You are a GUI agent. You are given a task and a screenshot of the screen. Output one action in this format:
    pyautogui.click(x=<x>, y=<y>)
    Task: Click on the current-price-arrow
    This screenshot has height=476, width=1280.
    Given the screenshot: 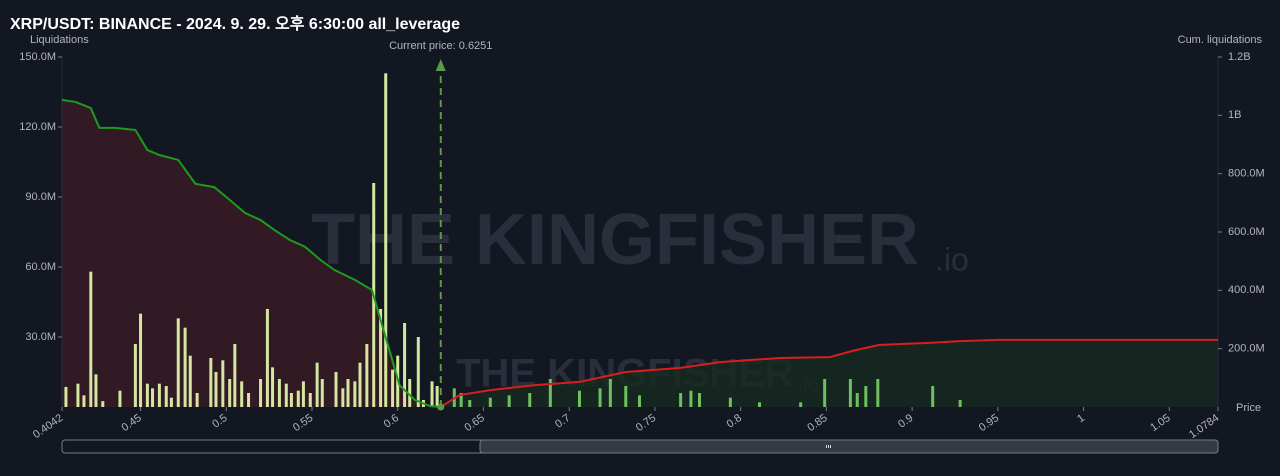 What is the action you would take?
    pyautogui.click(x=440, y=65)
    